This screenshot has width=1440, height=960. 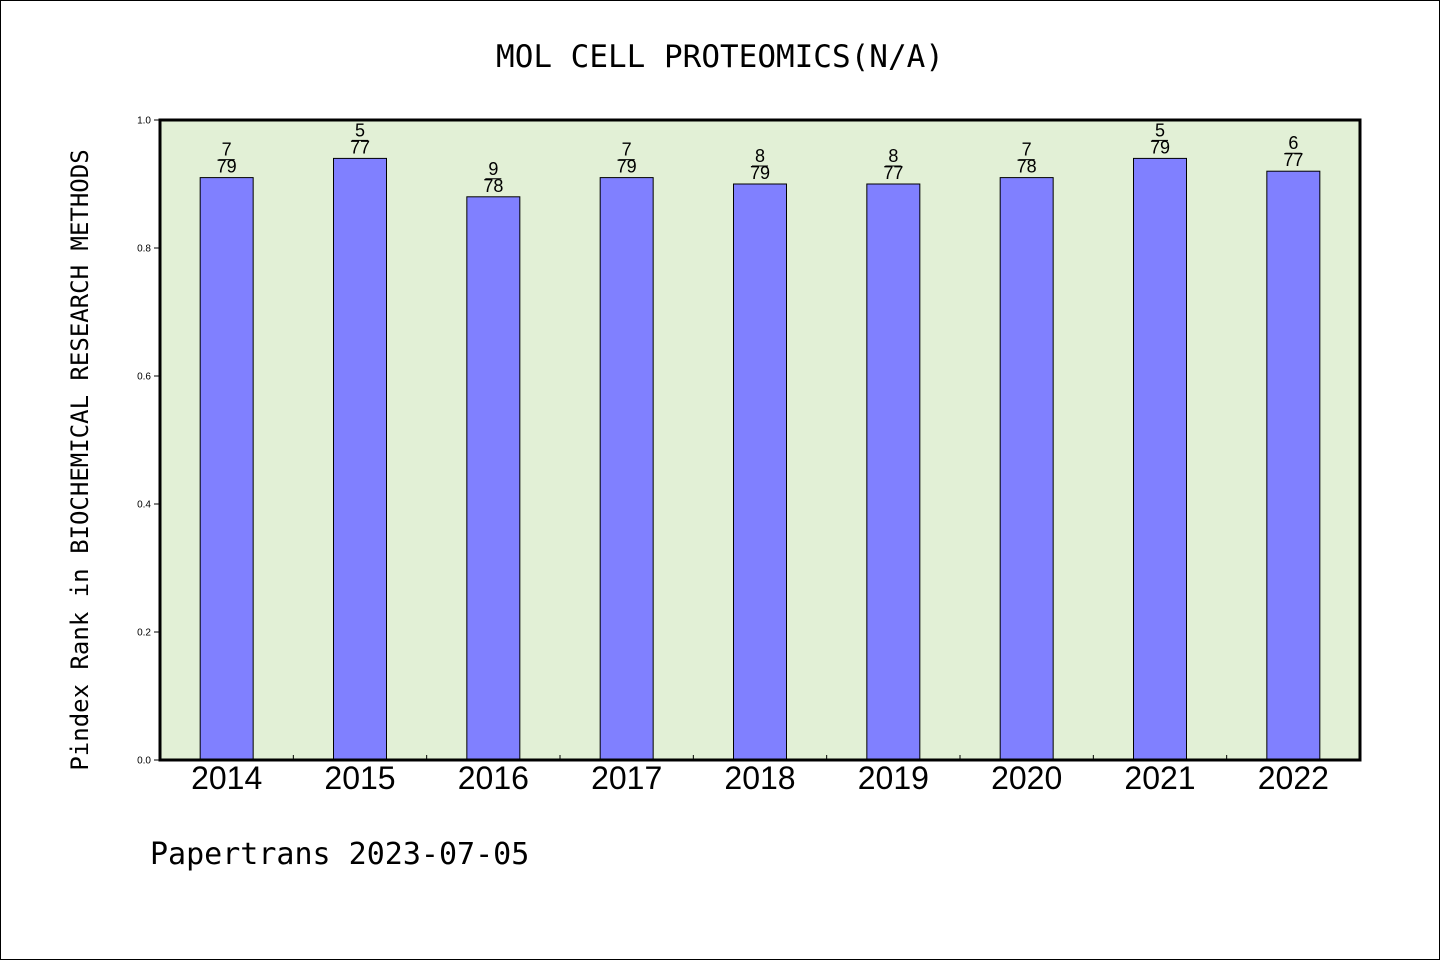 I want to click on x-tick-label-2018: 2018, so click(x=759, y=778).